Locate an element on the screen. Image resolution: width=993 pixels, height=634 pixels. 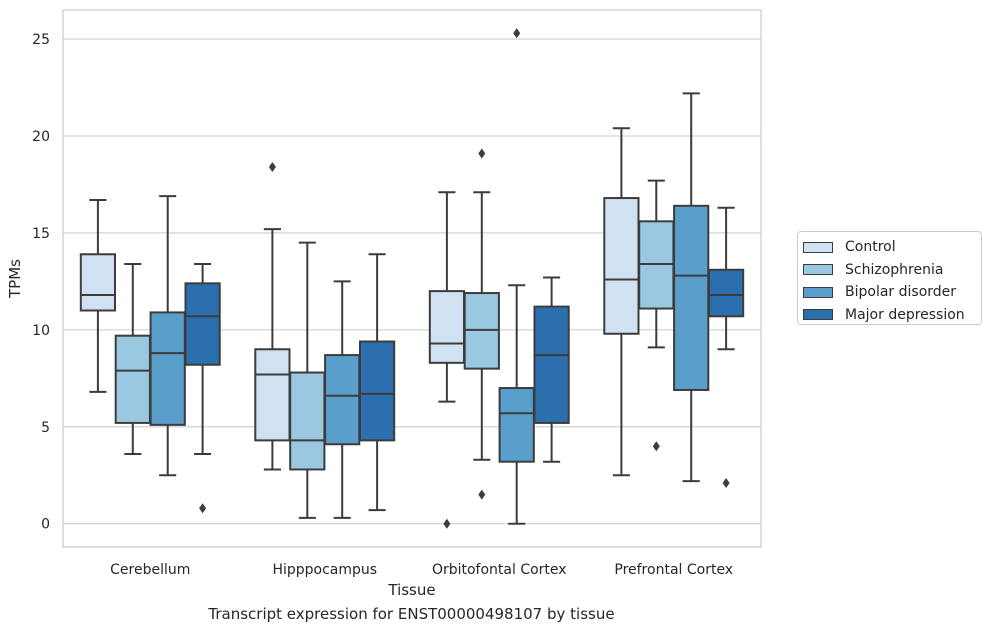
legend-swatch-bipolar-disorder is located at coordinates (818, 292).